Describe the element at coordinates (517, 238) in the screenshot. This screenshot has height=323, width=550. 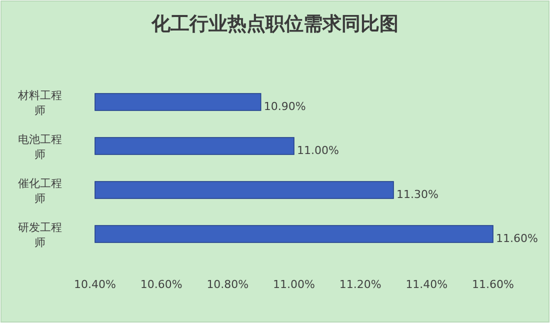
I see `data-label: 11.60%` at that location.